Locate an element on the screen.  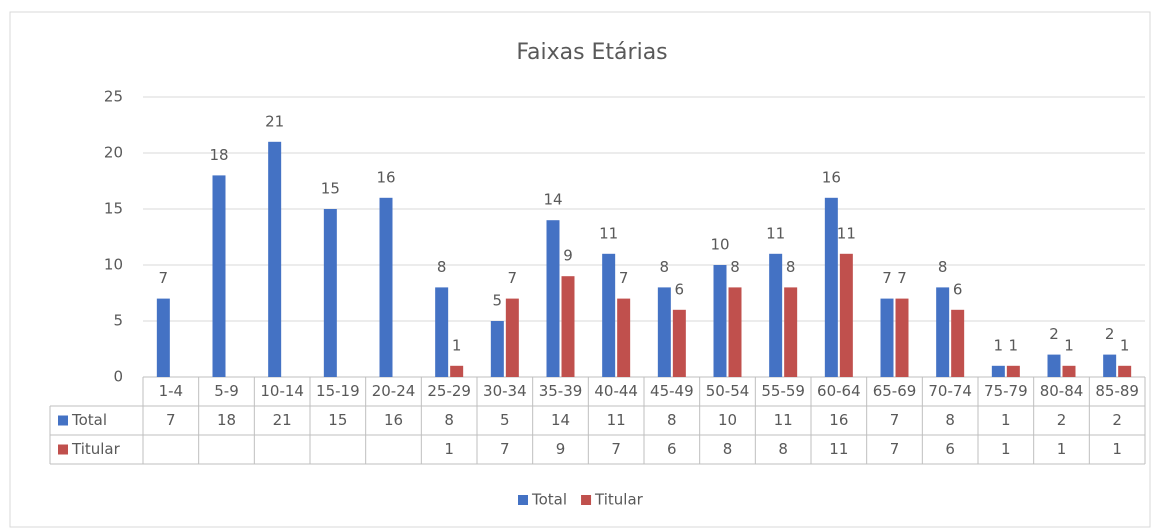
data-label: 15 is located at coordinates (330, 189).